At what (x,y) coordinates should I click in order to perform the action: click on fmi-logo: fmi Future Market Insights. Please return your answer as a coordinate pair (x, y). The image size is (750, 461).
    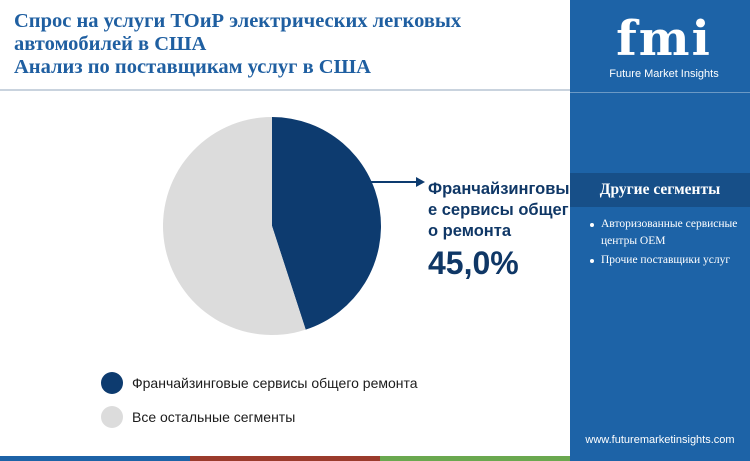
    Looking at the image, I should click on (664, 47).